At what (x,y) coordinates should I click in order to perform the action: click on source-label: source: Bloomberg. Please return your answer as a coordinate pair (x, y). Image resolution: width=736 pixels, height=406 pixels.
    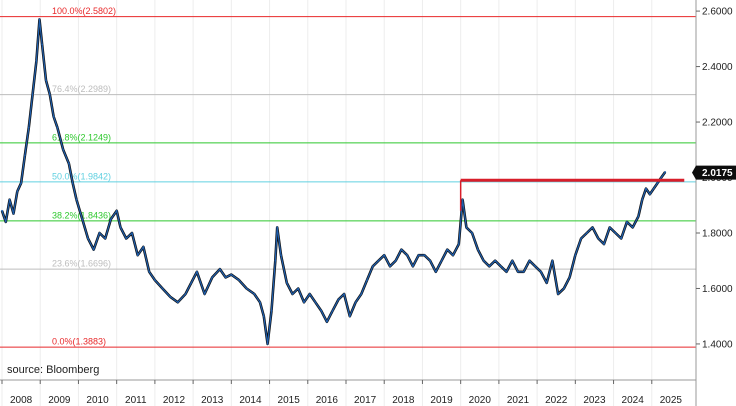
    Looking at the image, I should click on (53, 370).